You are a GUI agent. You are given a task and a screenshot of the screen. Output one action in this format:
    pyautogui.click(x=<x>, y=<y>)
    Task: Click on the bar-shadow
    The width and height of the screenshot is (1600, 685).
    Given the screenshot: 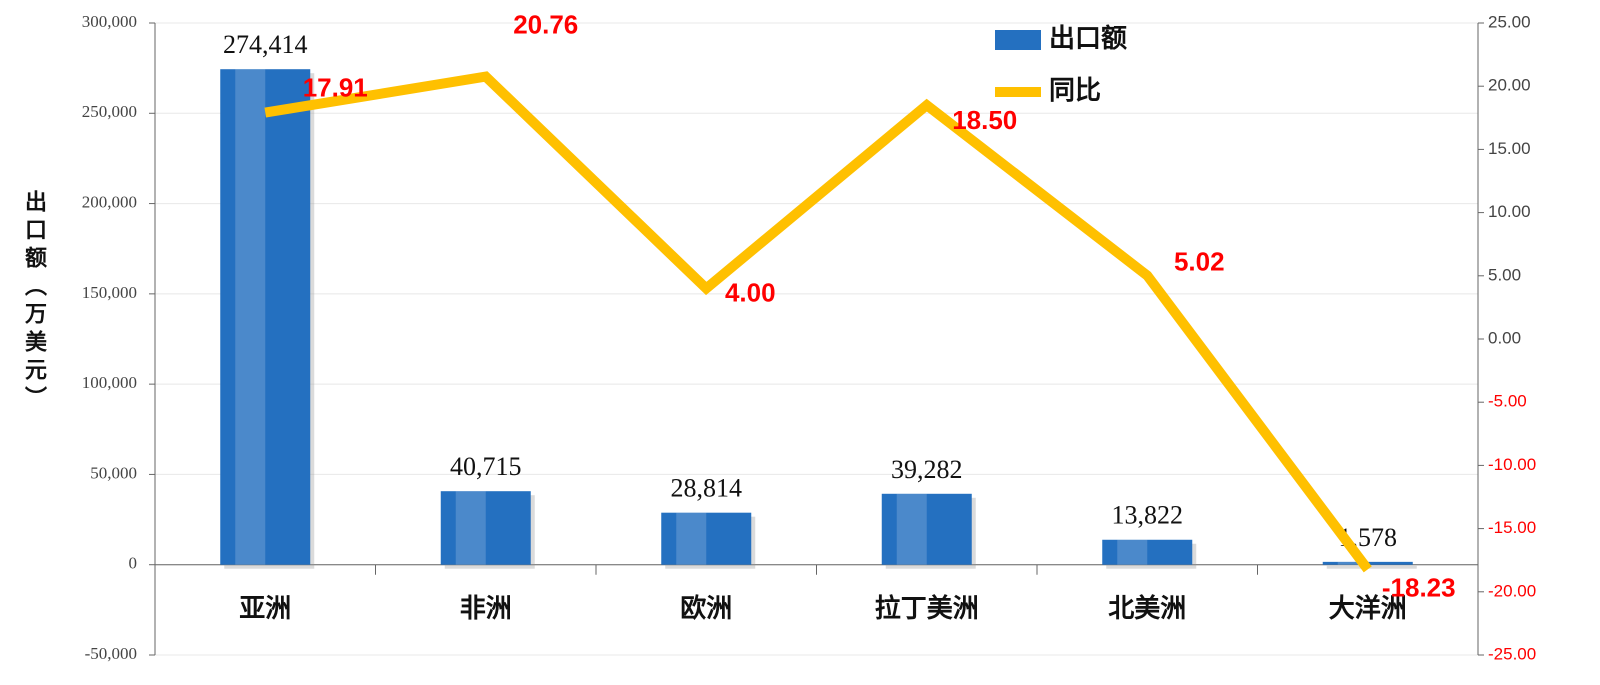 What is the action you would take?
    pyautogui.click(x=1371, y=567)
    